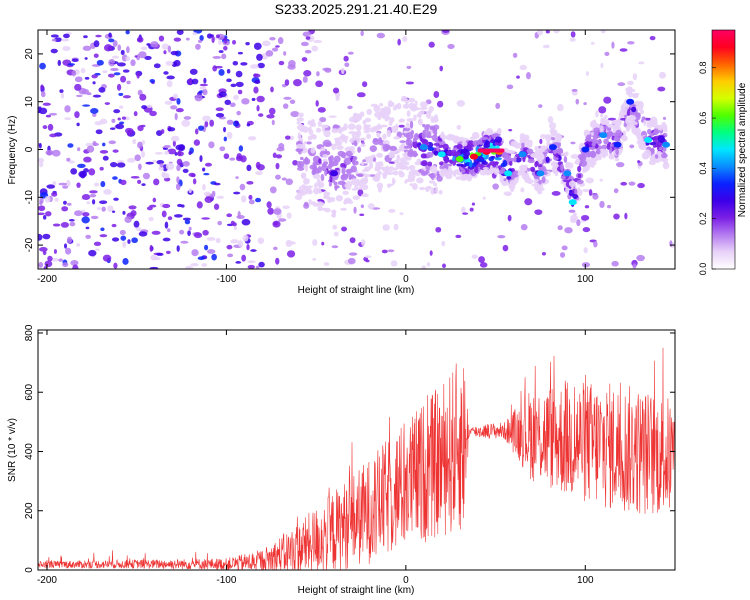 This screenshot has width=750, height=600. Describe the element at coordinates (29, 244) in the screenshot. I see `spectrogram-ytick-label: -20` at that location.